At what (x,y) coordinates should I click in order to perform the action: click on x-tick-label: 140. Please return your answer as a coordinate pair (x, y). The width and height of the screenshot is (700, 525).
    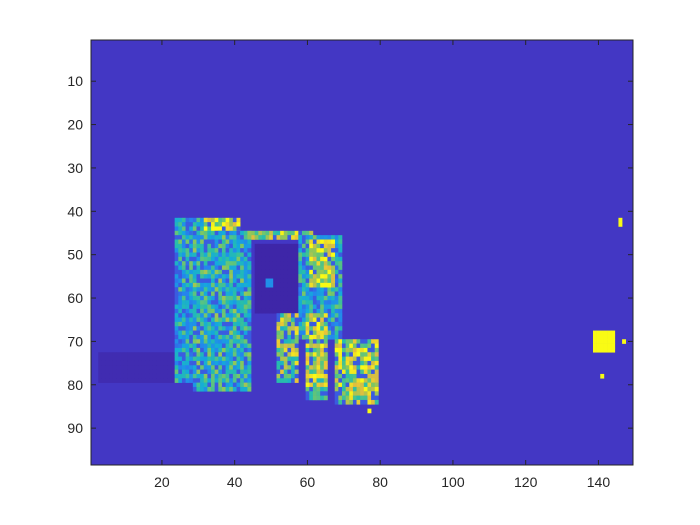
    Looking at the image, I should click on (599, 482).